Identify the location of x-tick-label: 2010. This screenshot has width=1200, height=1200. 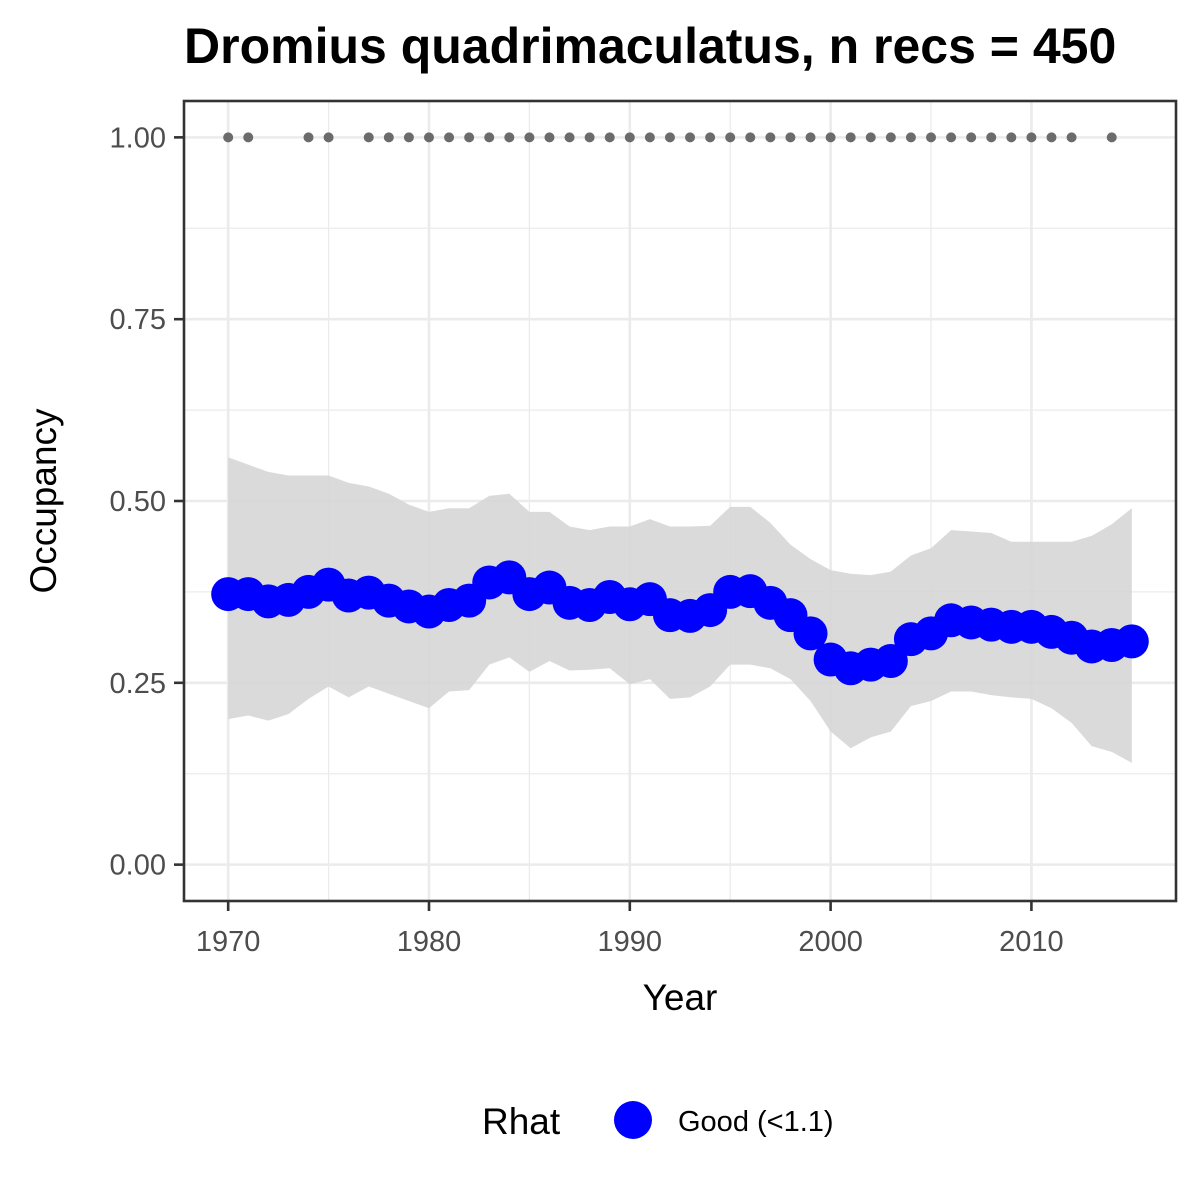
(1031, 942).